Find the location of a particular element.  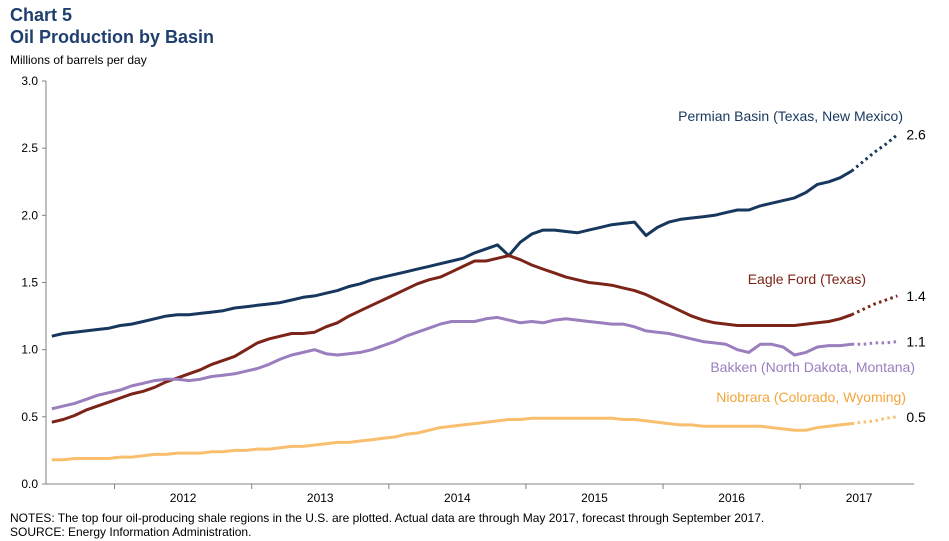

chart-title: Oil Production by Basin is located at coordinates (112, 37).